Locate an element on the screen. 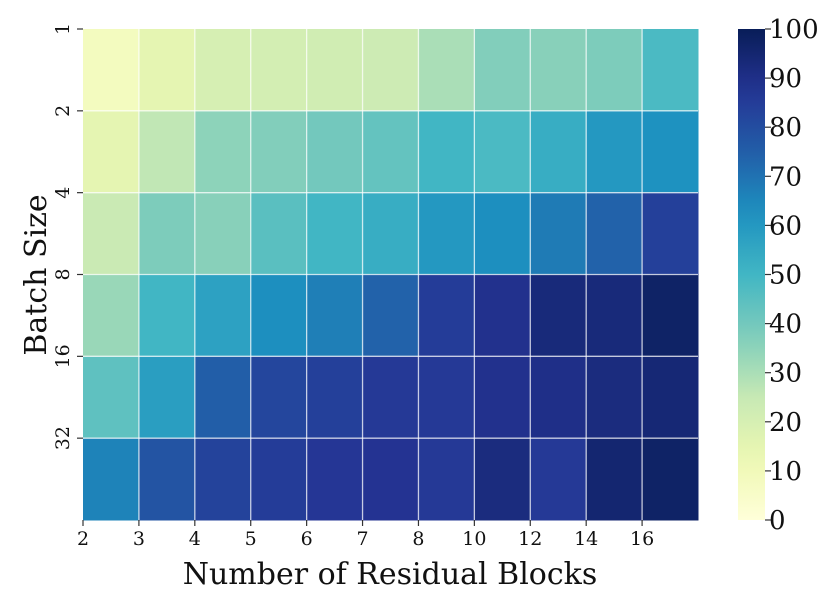 The height and width of the screenshot is (604, 831). x-tick-label: 10 is located at coordinates (474, 539).